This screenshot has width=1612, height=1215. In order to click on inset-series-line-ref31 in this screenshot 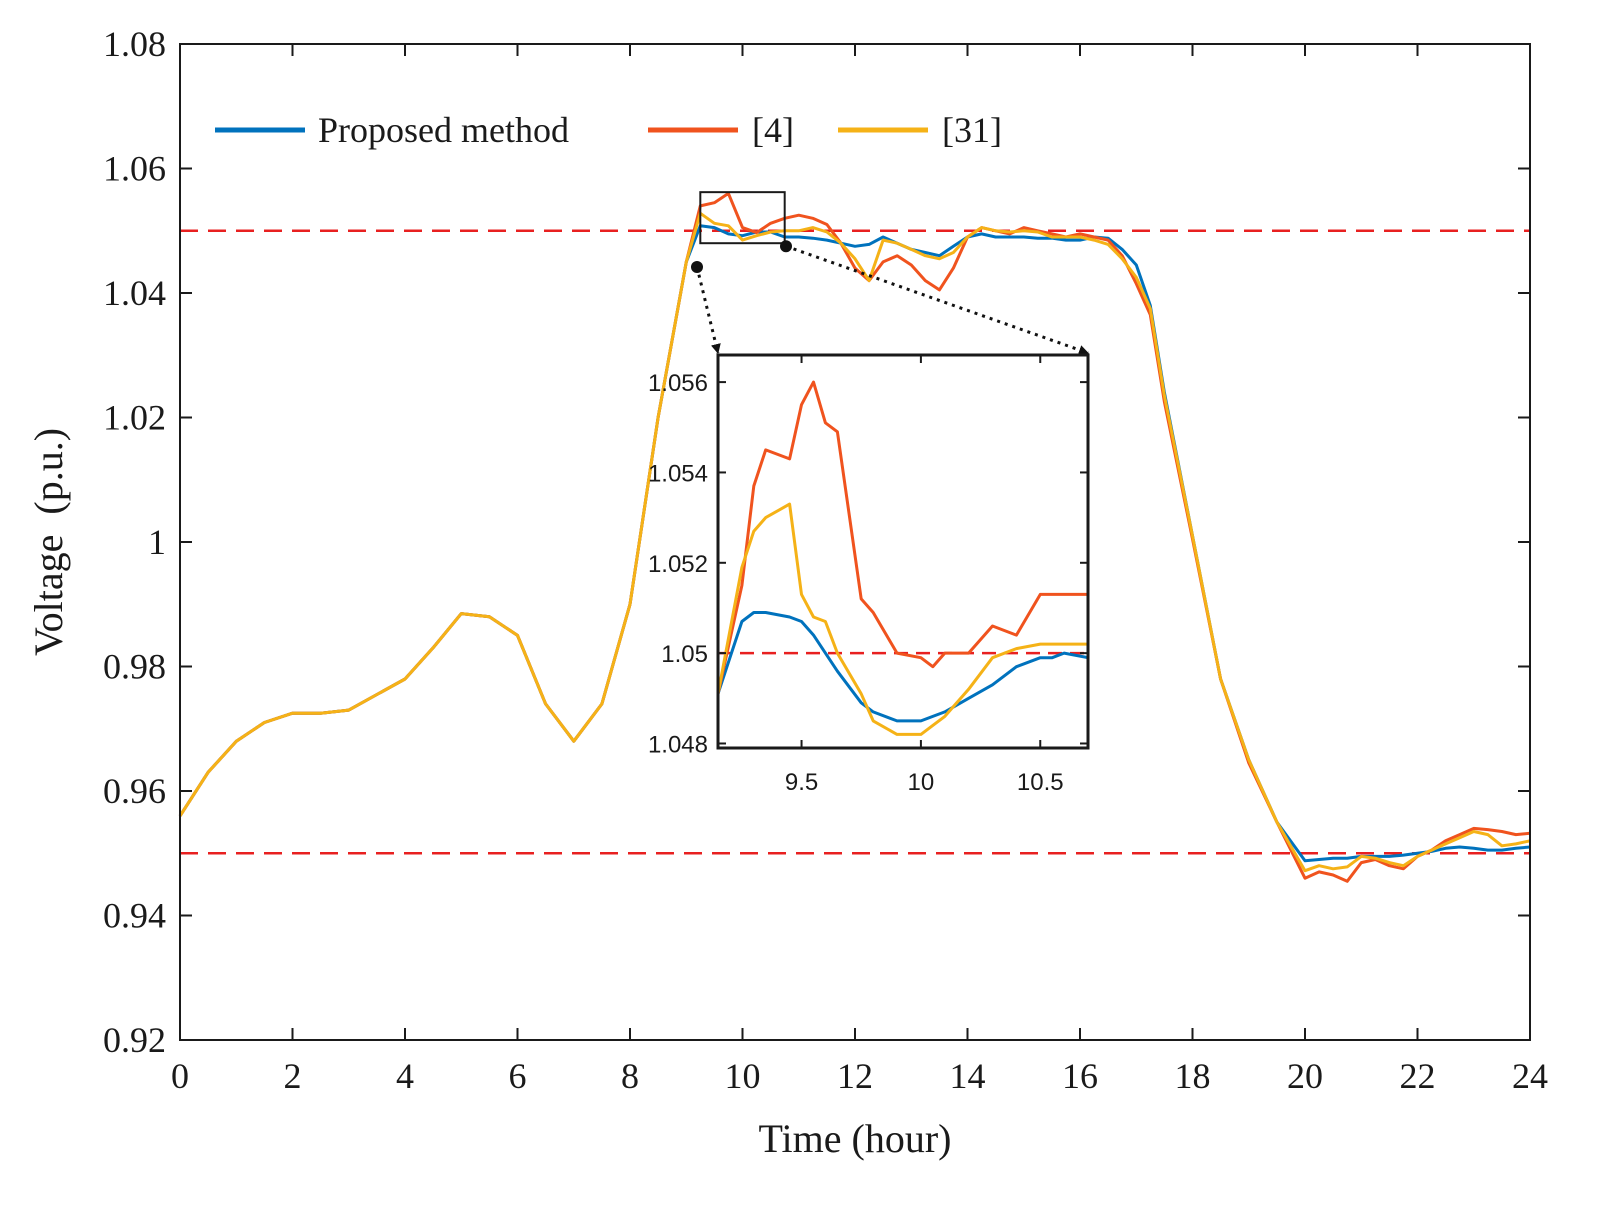, I will do `click(903, 619)`.